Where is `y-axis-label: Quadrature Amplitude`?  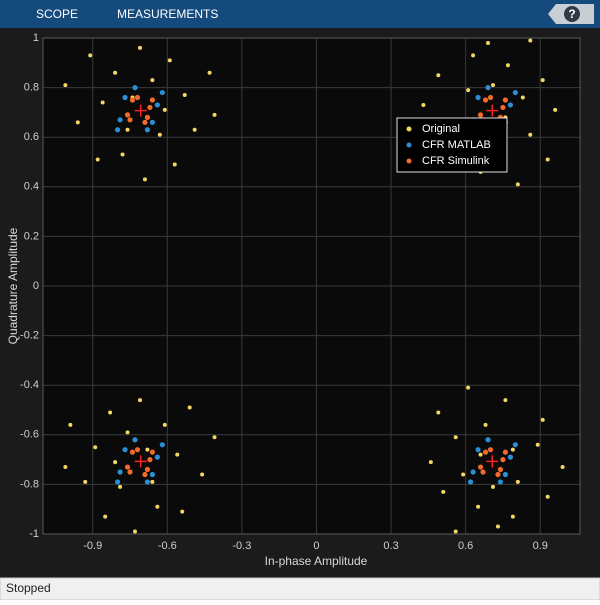
y-axis-label: Quadrature Amplitude is located at coordinates (13, 285).